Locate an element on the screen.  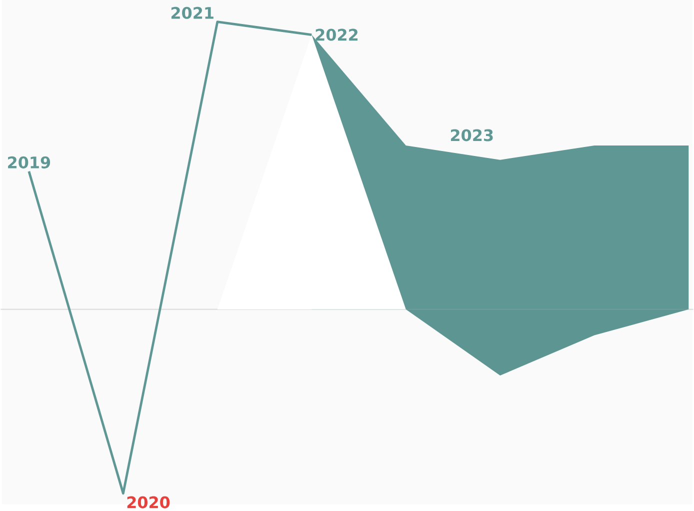
x-tick-label: 2020 is located at coordinates (148, 502).